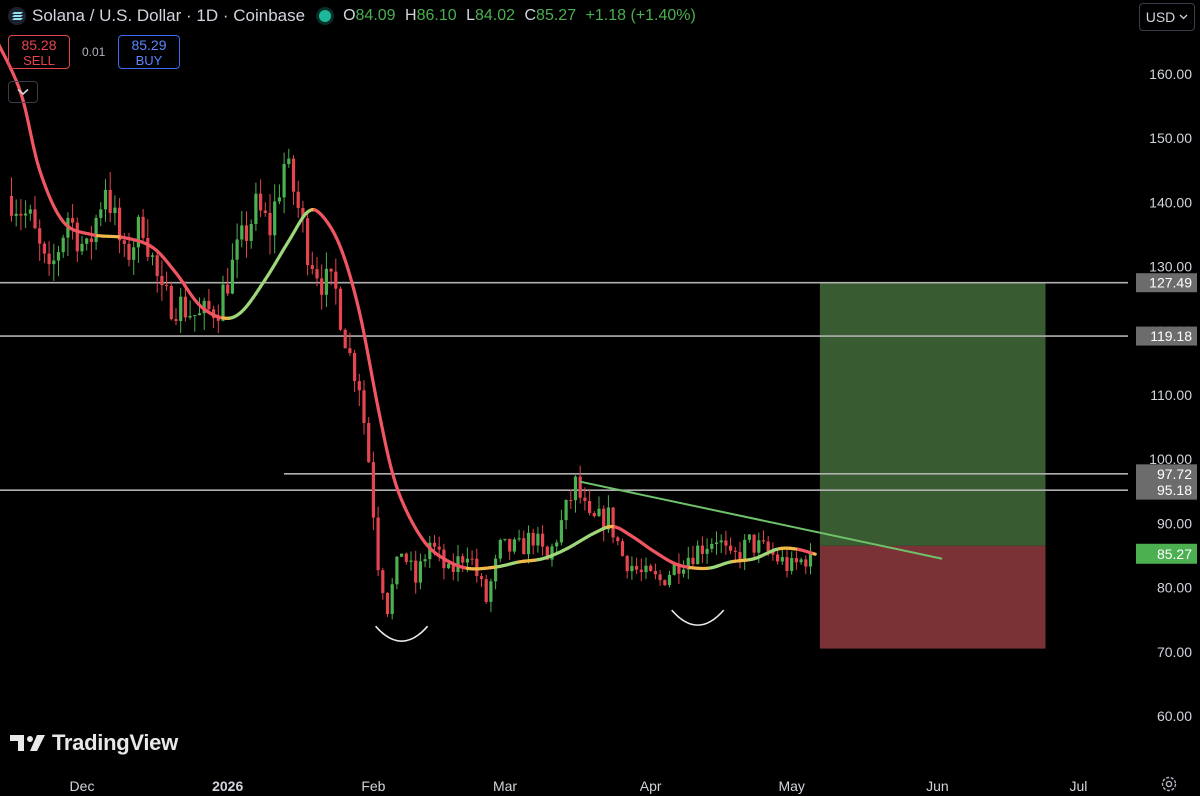 This screenshot has height=796, width=1200. What do you see at coordinates (169, 15) in the screenshot?
I see `symbol-title: Solana / U.S. Dollar · 1D · Coinbase` at bounding box center [169, 15].